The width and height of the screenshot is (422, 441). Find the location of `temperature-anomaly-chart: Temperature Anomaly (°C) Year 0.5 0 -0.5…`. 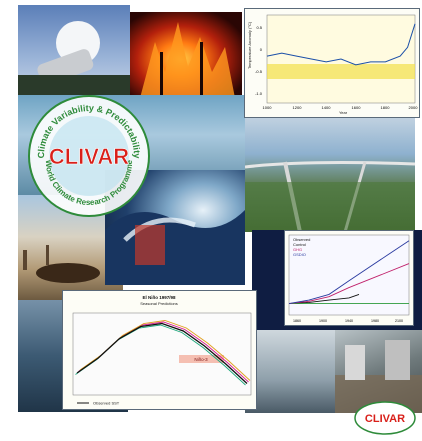

temperature-anomaly-chart: Temperature Anomaly (°C) Year 0.5 0 -0.5… is located at coordinates (332, 63).